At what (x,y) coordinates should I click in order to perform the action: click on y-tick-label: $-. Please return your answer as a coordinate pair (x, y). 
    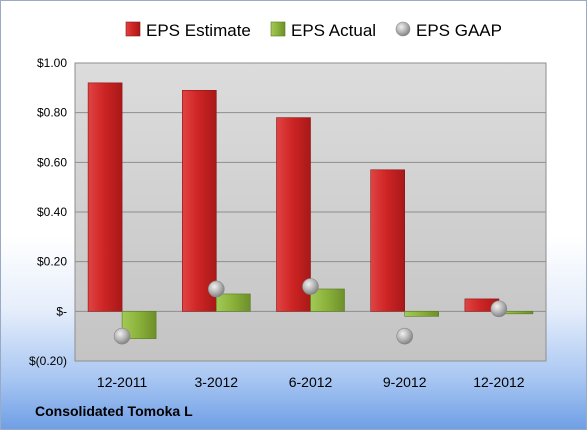
    Looking at the image, I should click on (61, 311).